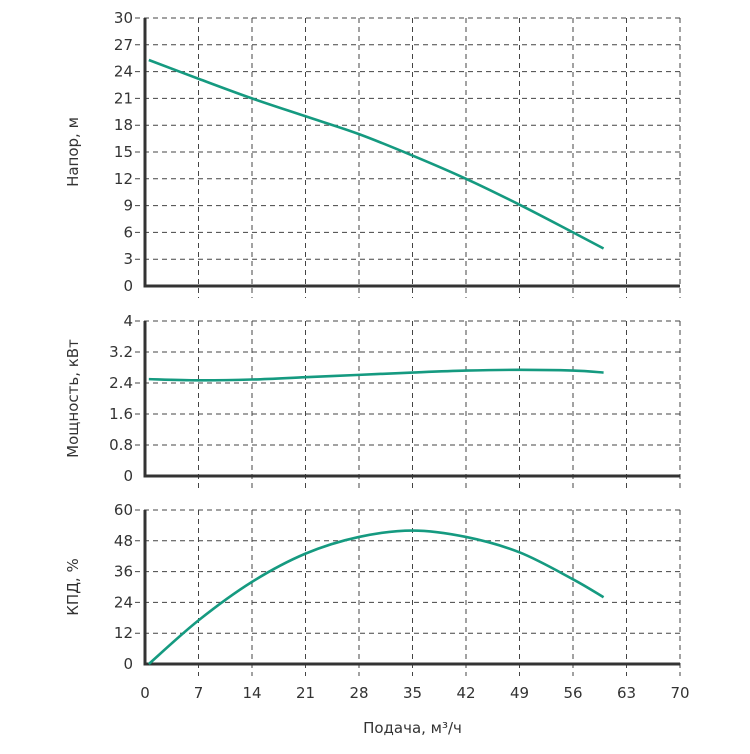  Describe the element at coordinates (465, 693) in the screenshot. I see `x-tick-label: 42` at that location.